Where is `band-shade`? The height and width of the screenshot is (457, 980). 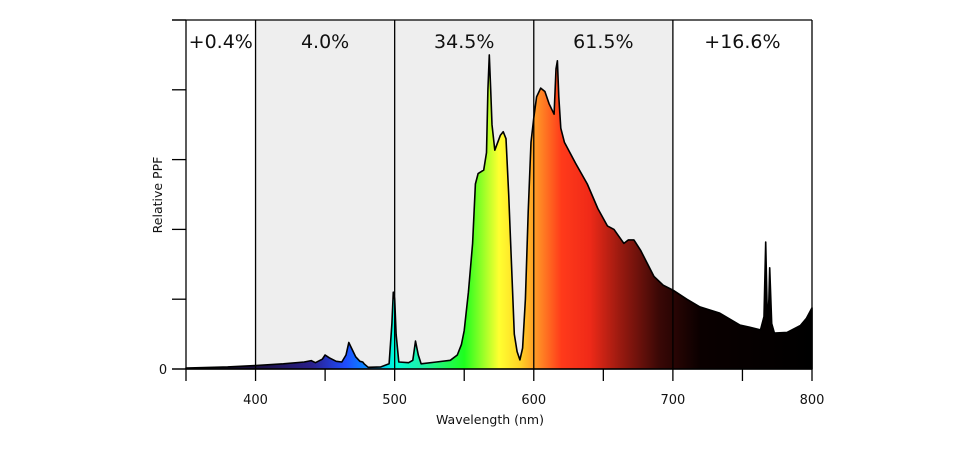 band-shade is located at coordinates (325, 194).